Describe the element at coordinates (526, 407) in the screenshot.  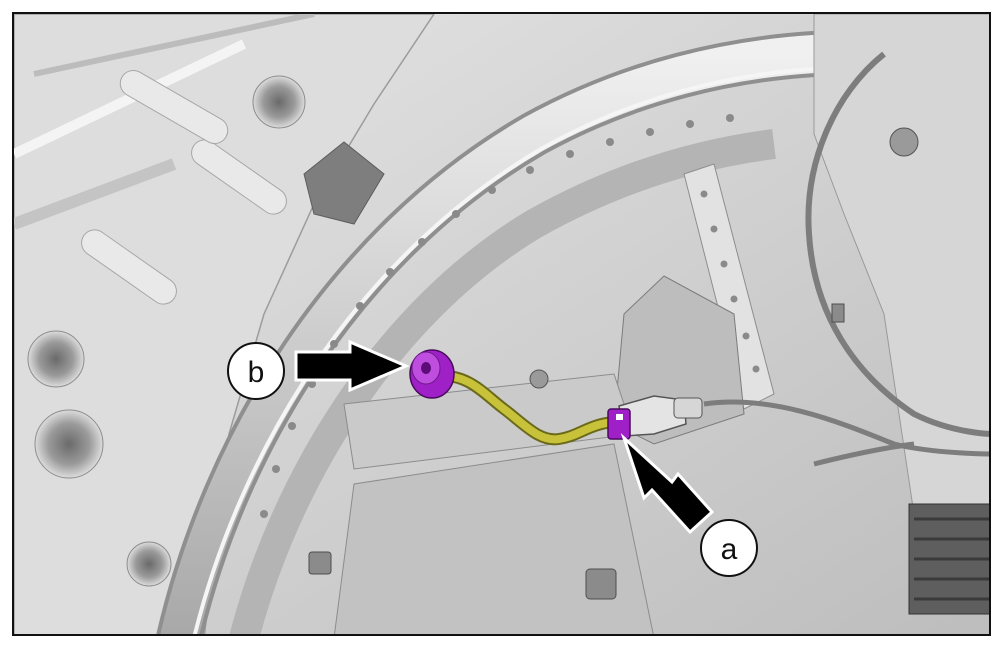
I see `harness-wire` at that location.